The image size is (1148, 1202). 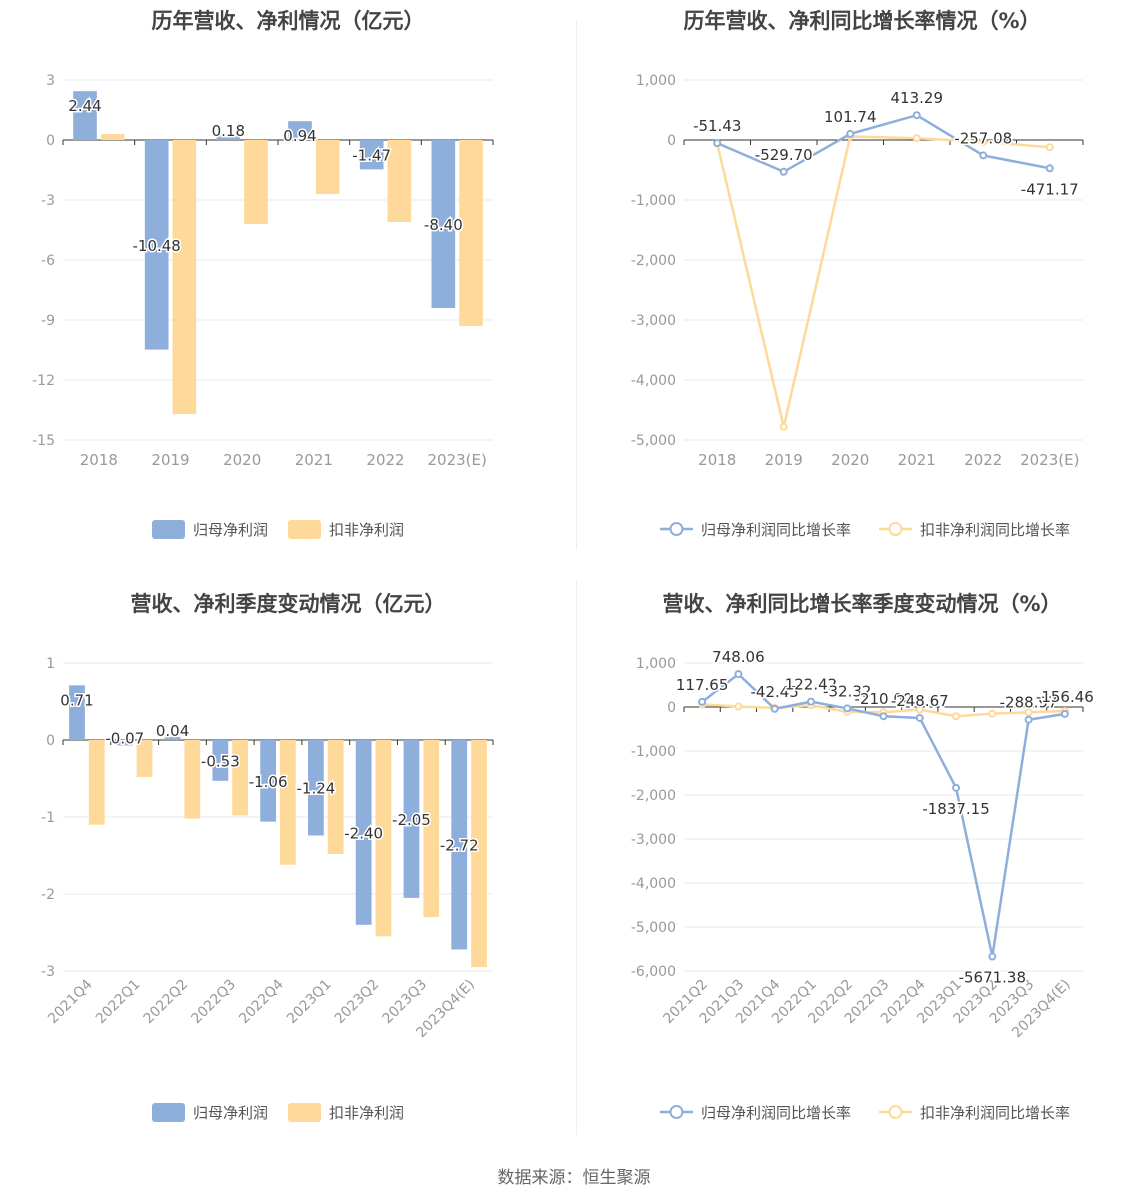 I want to click on center-divider-lower, so click(x=576, y=857).